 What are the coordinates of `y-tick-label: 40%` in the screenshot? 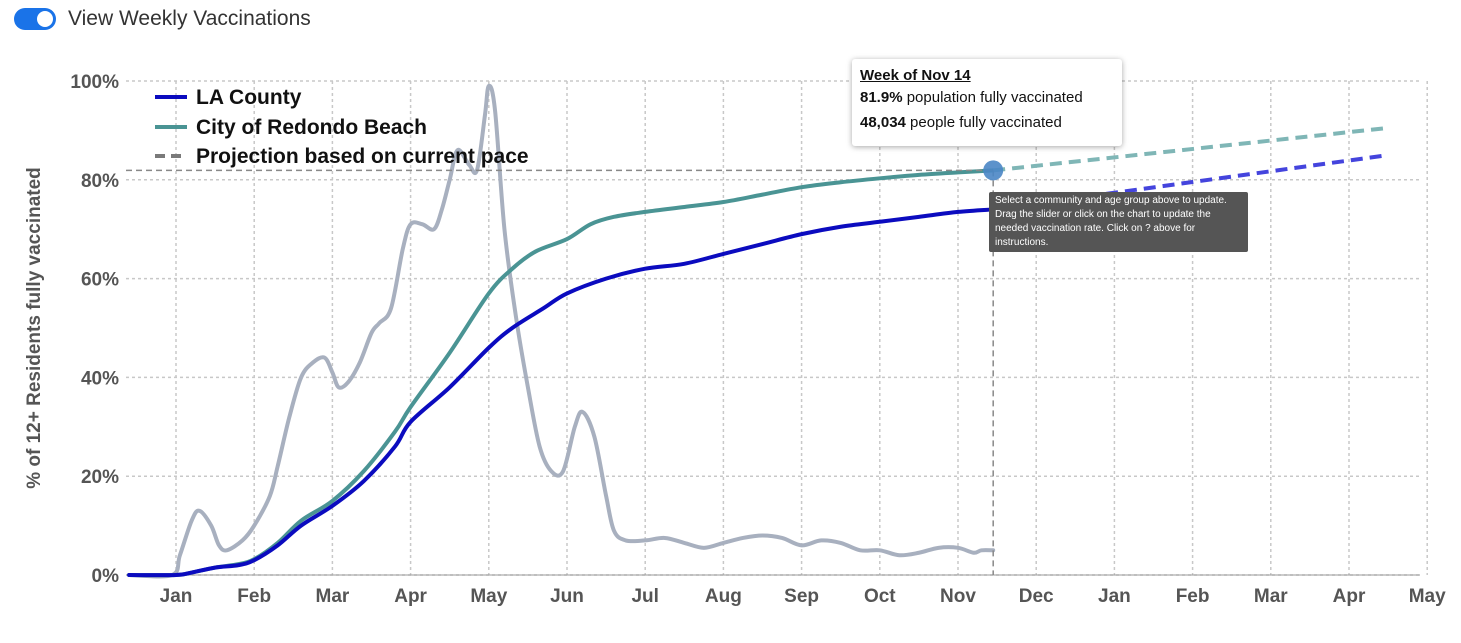 It's located at (100, 378).